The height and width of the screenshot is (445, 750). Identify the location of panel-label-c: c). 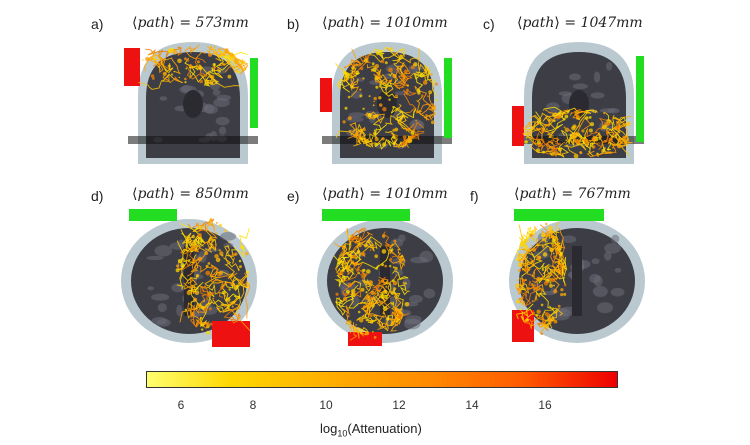
(489, 24).